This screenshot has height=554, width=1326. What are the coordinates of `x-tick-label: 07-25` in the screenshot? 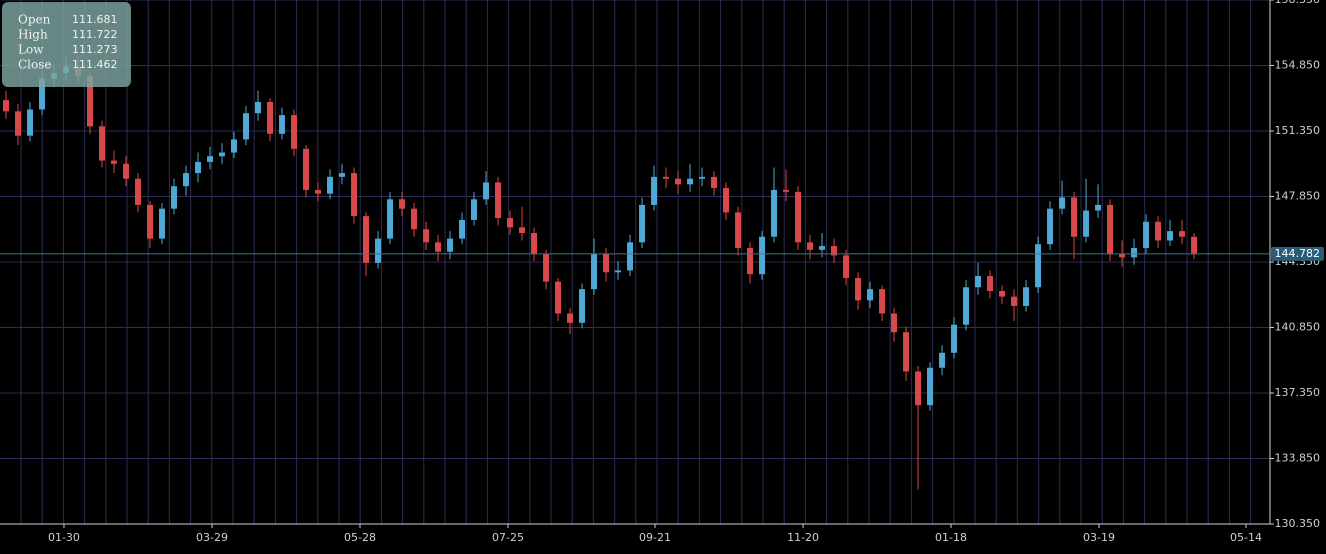 It's located at (508, 537).